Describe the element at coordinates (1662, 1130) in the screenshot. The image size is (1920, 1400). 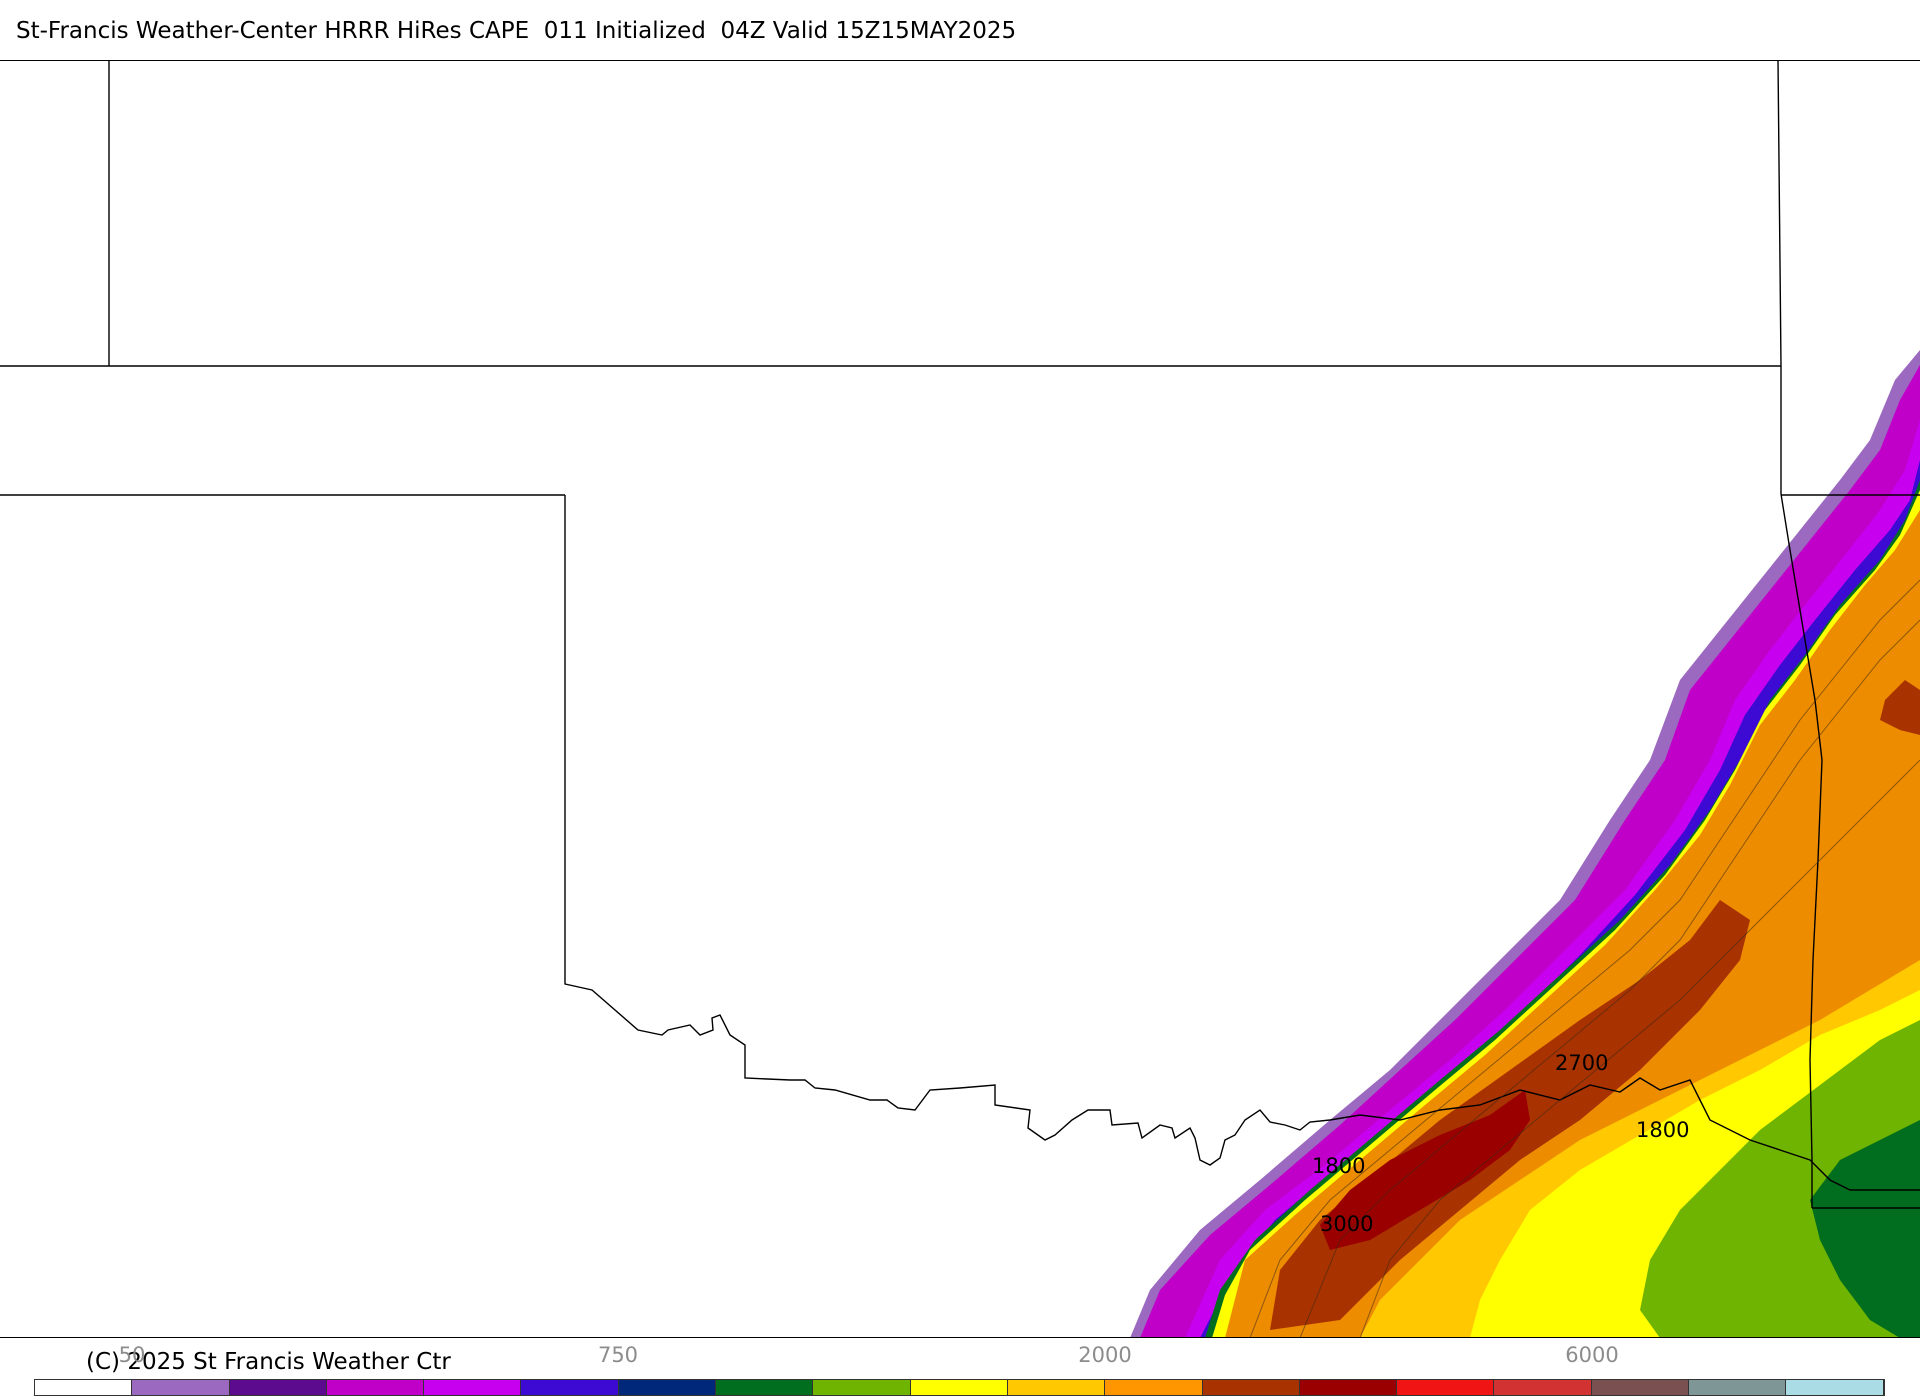
I see `contour-label-1800-east: 1800` at that location.